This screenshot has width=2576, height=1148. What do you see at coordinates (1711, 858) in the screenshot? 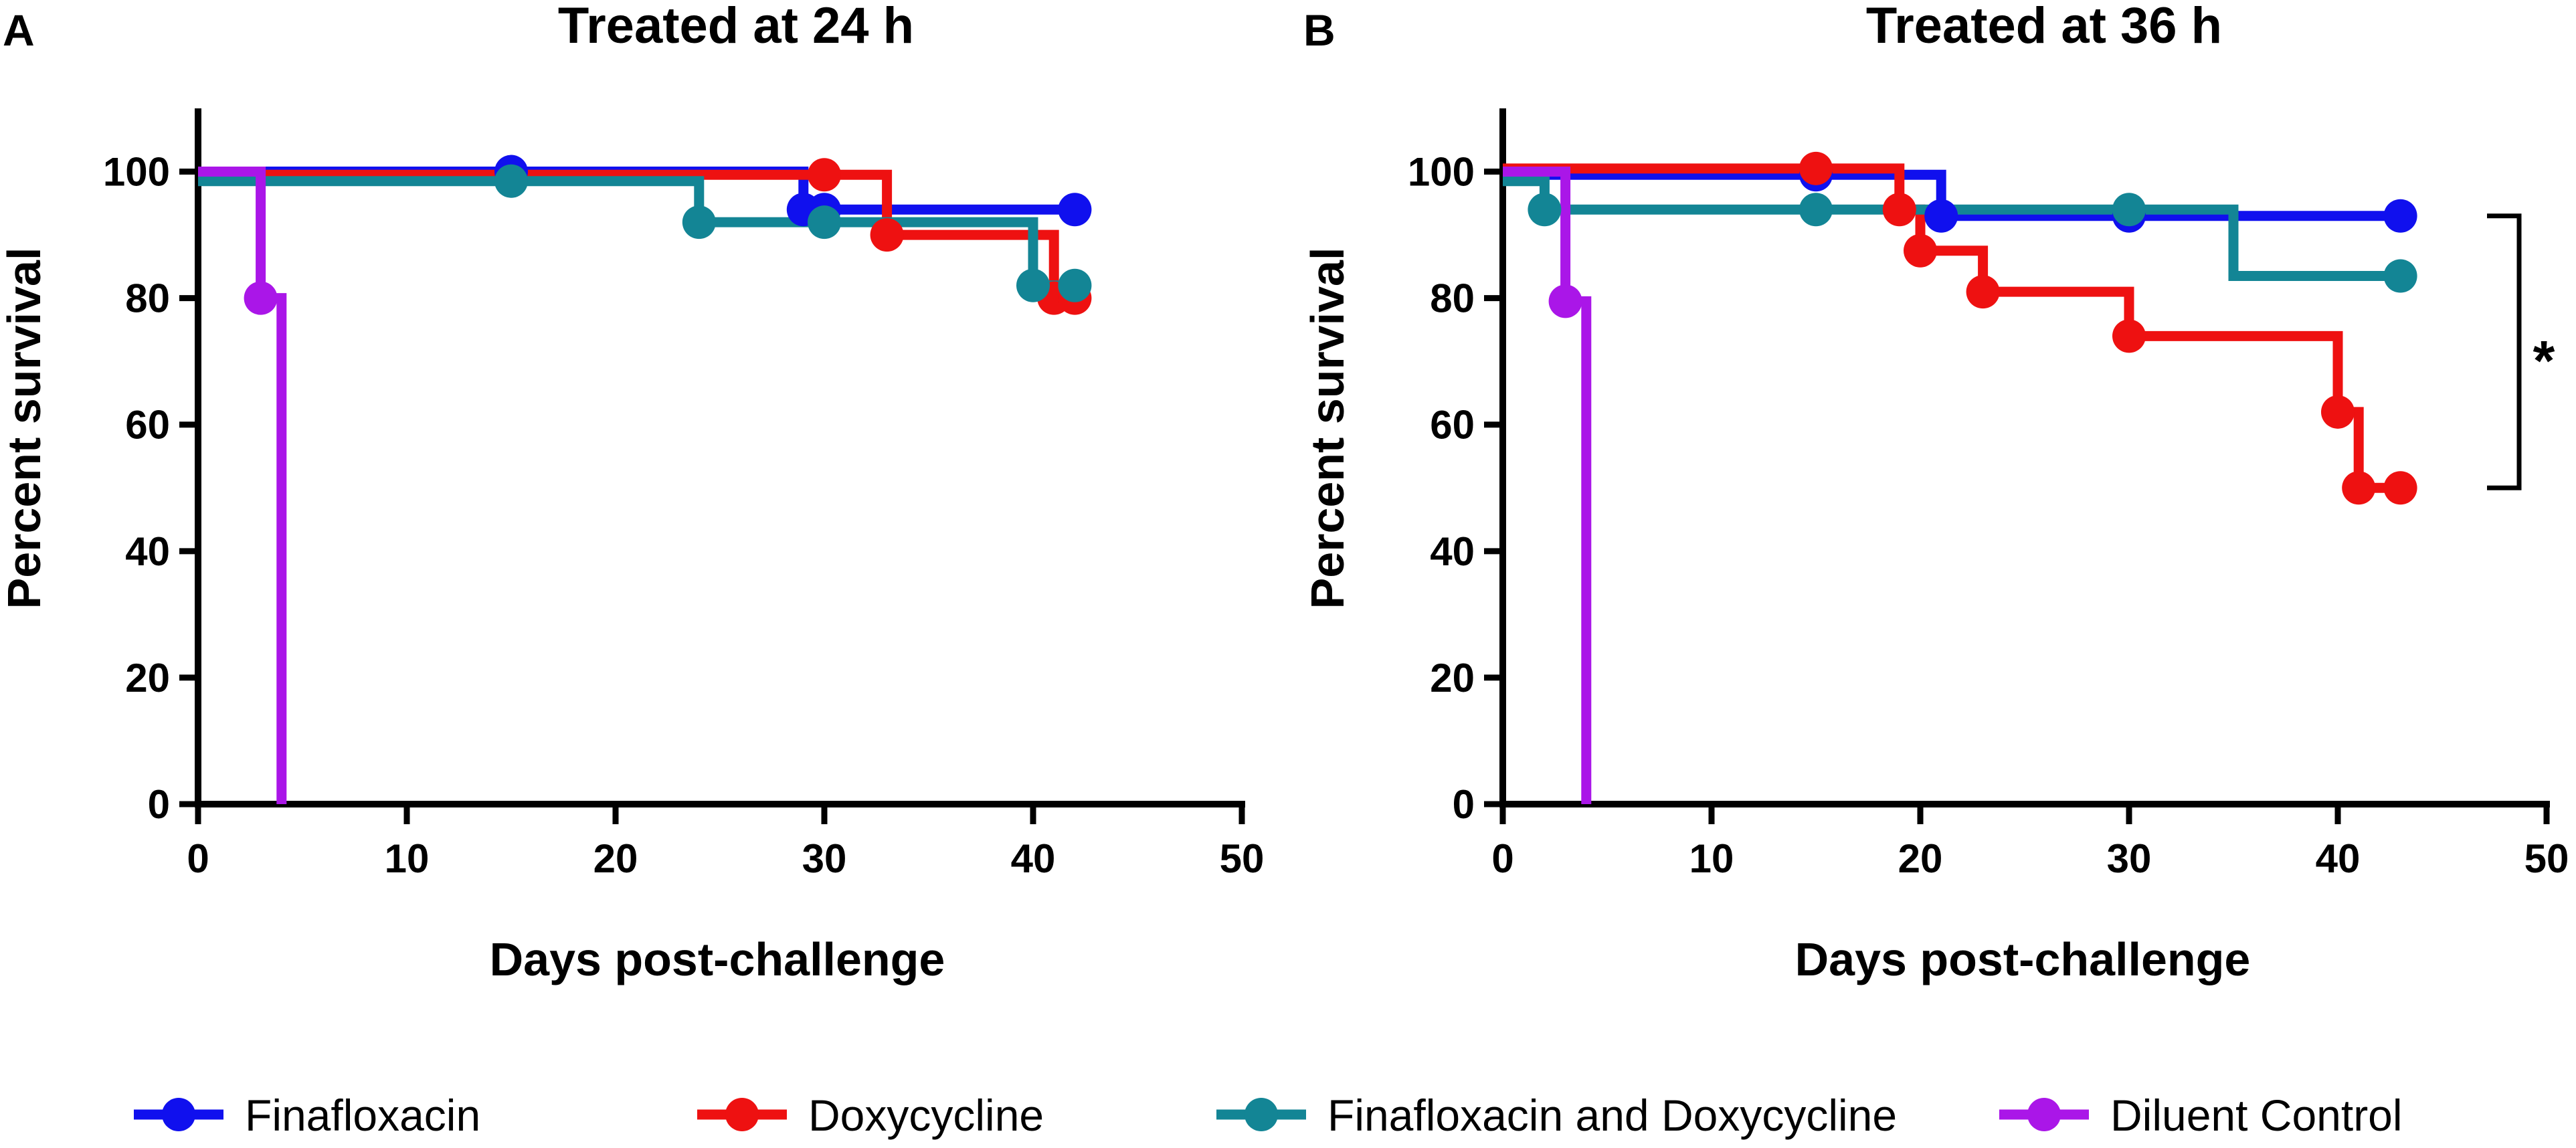
I see `panel-b-x-tick-label: 10` at bounding box center [1711, 858].